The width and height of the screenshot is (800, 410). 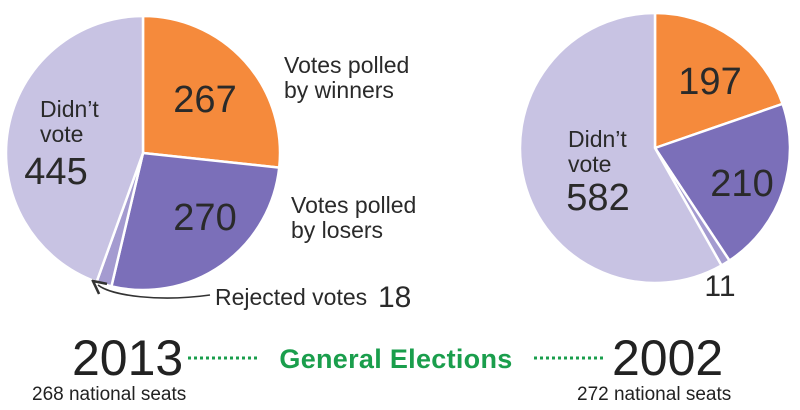 What do you see at coordinates (719, 286) in the screenshot?
I see `slice-value-2002-rejected: 11` at bounding box center [719, 286].